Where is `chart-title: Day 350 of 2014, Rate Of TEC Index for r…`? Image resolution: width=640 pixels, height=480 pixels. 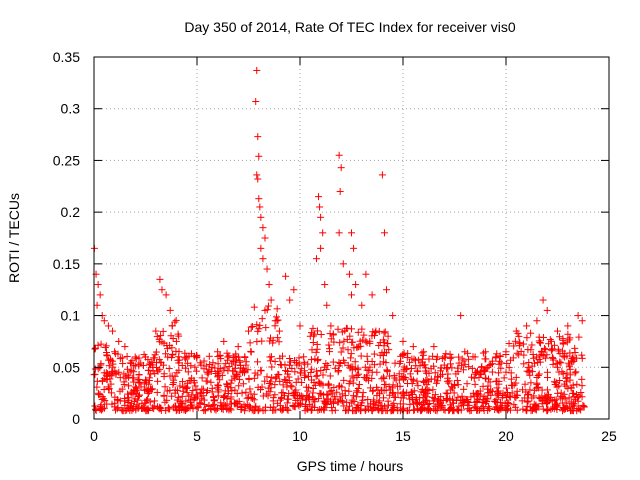 chart-title: Day 350 of 2014, Rate Of TEC Index for r… is located at coordinates (349, 27).